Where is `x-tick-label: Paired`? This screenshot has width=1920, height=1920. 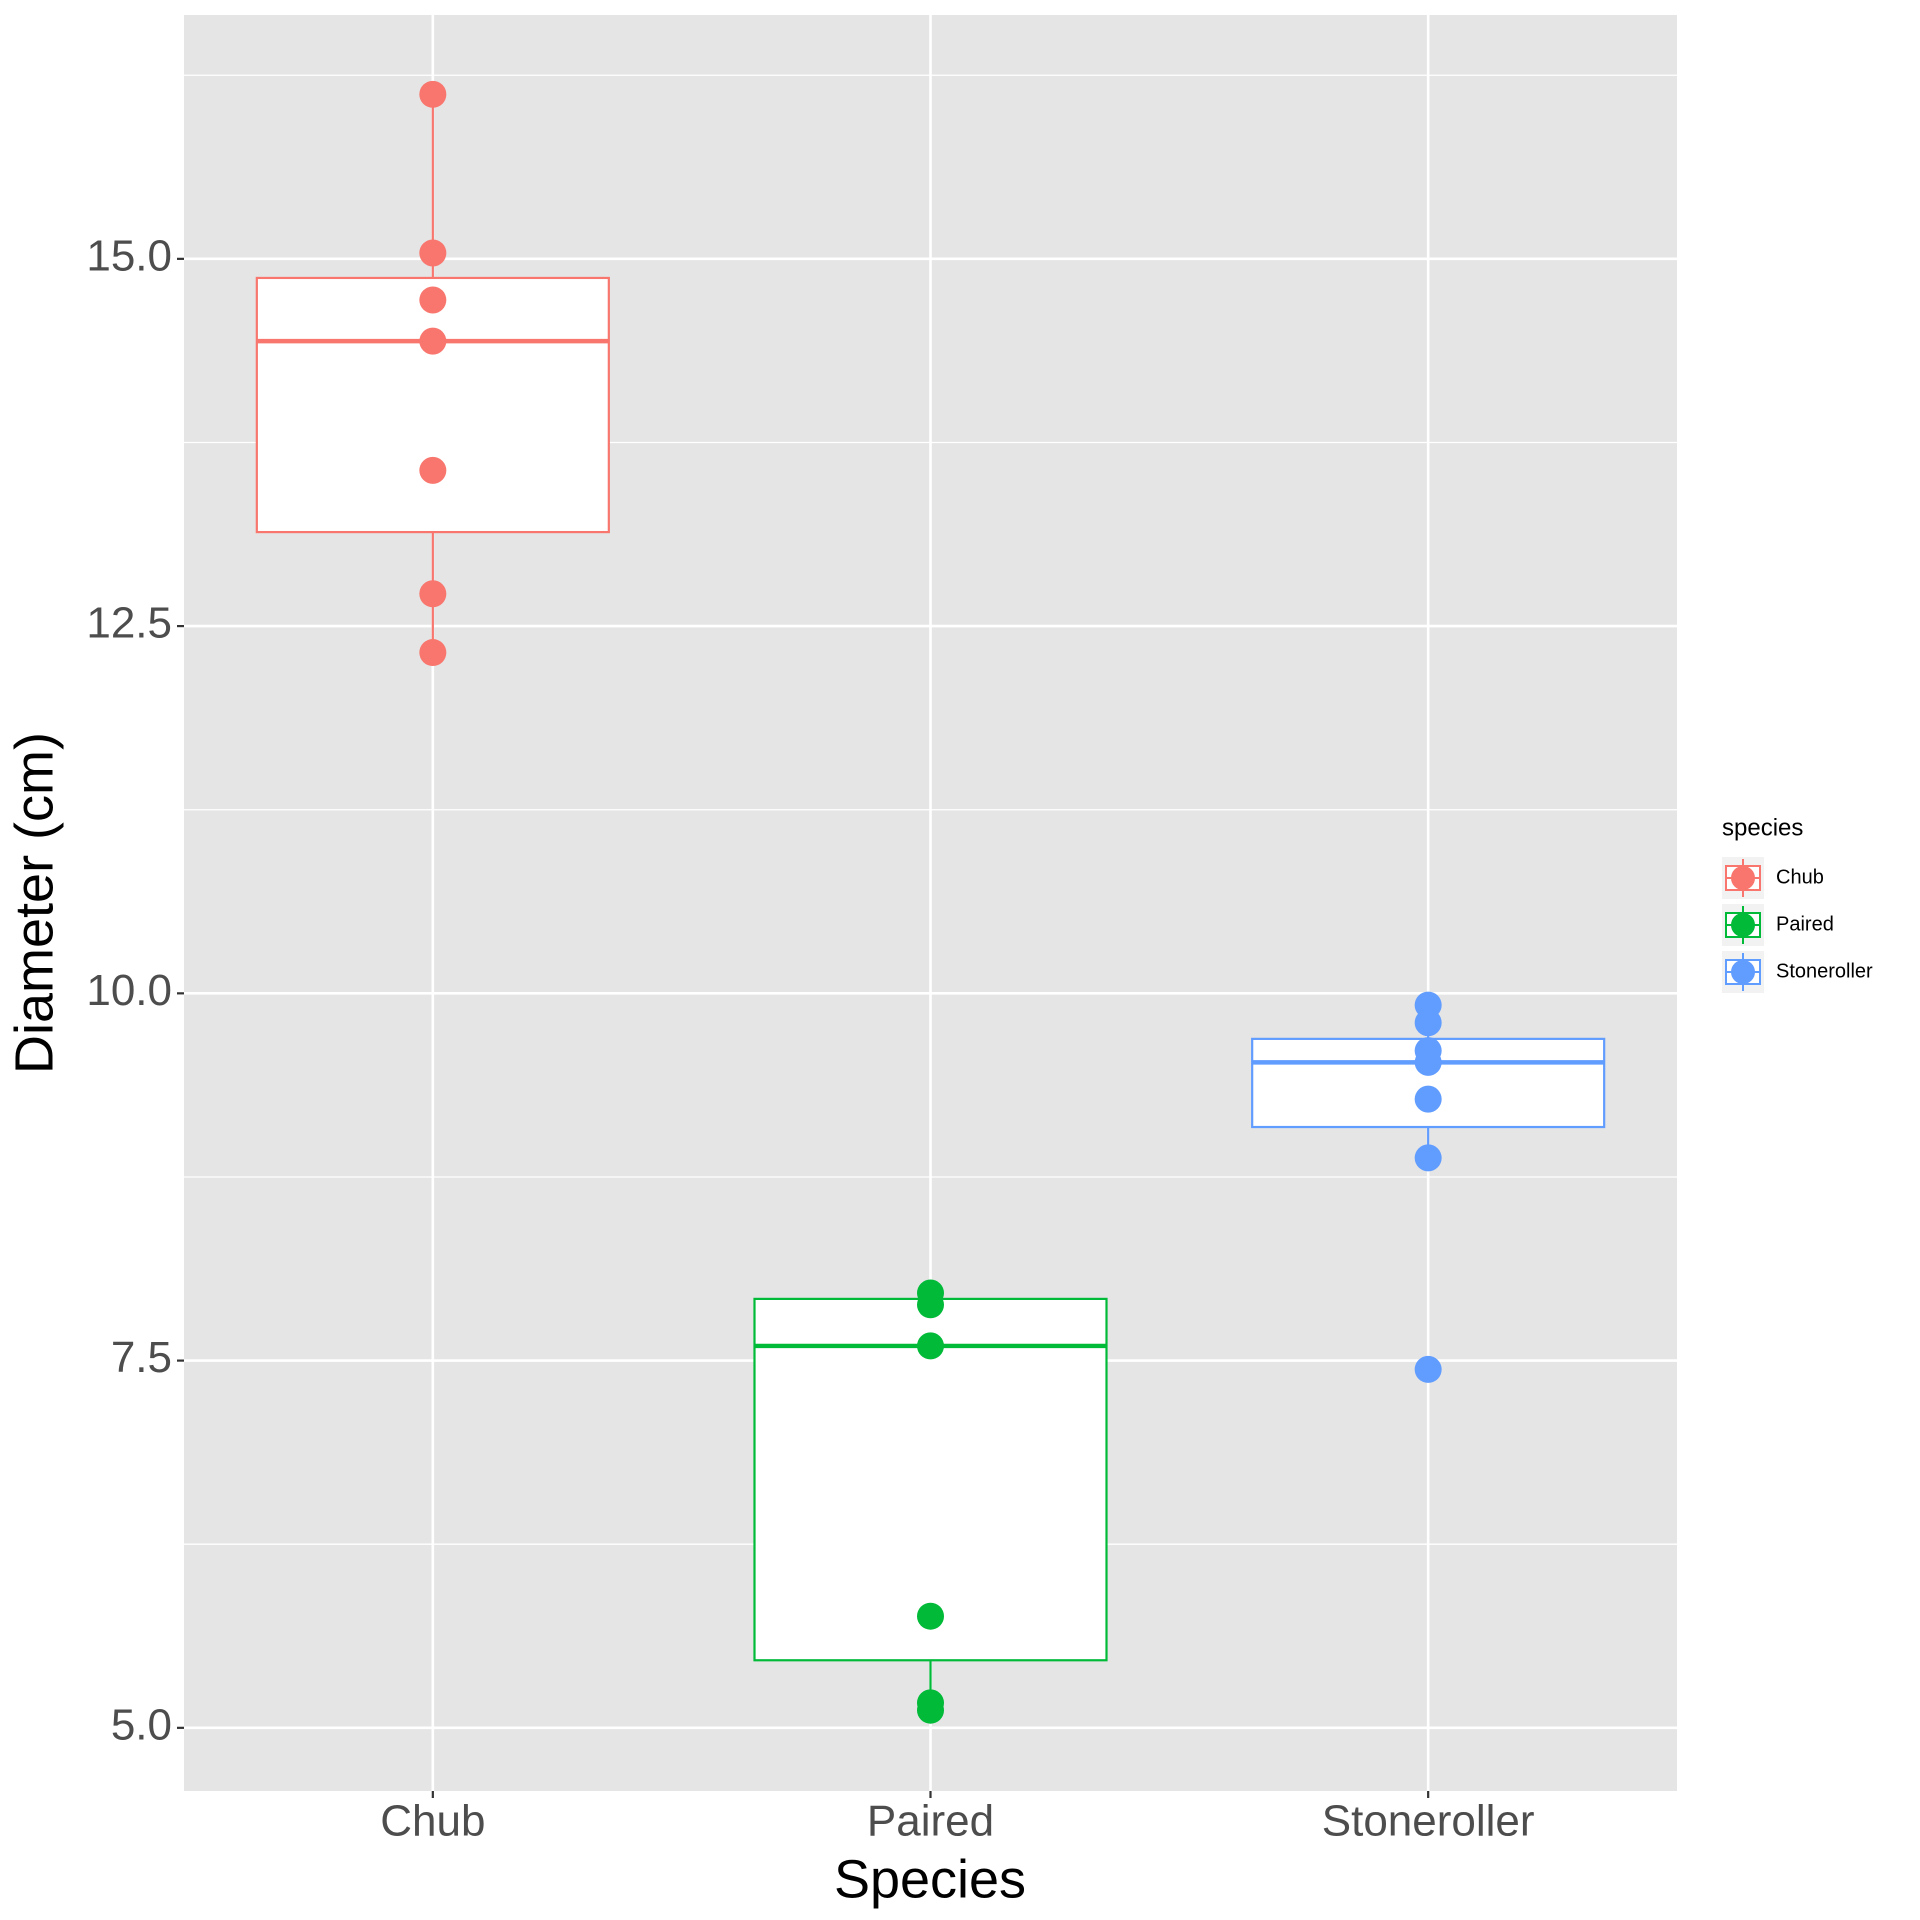 x-tick-label: Paired is located at coordinates (930, 1821).